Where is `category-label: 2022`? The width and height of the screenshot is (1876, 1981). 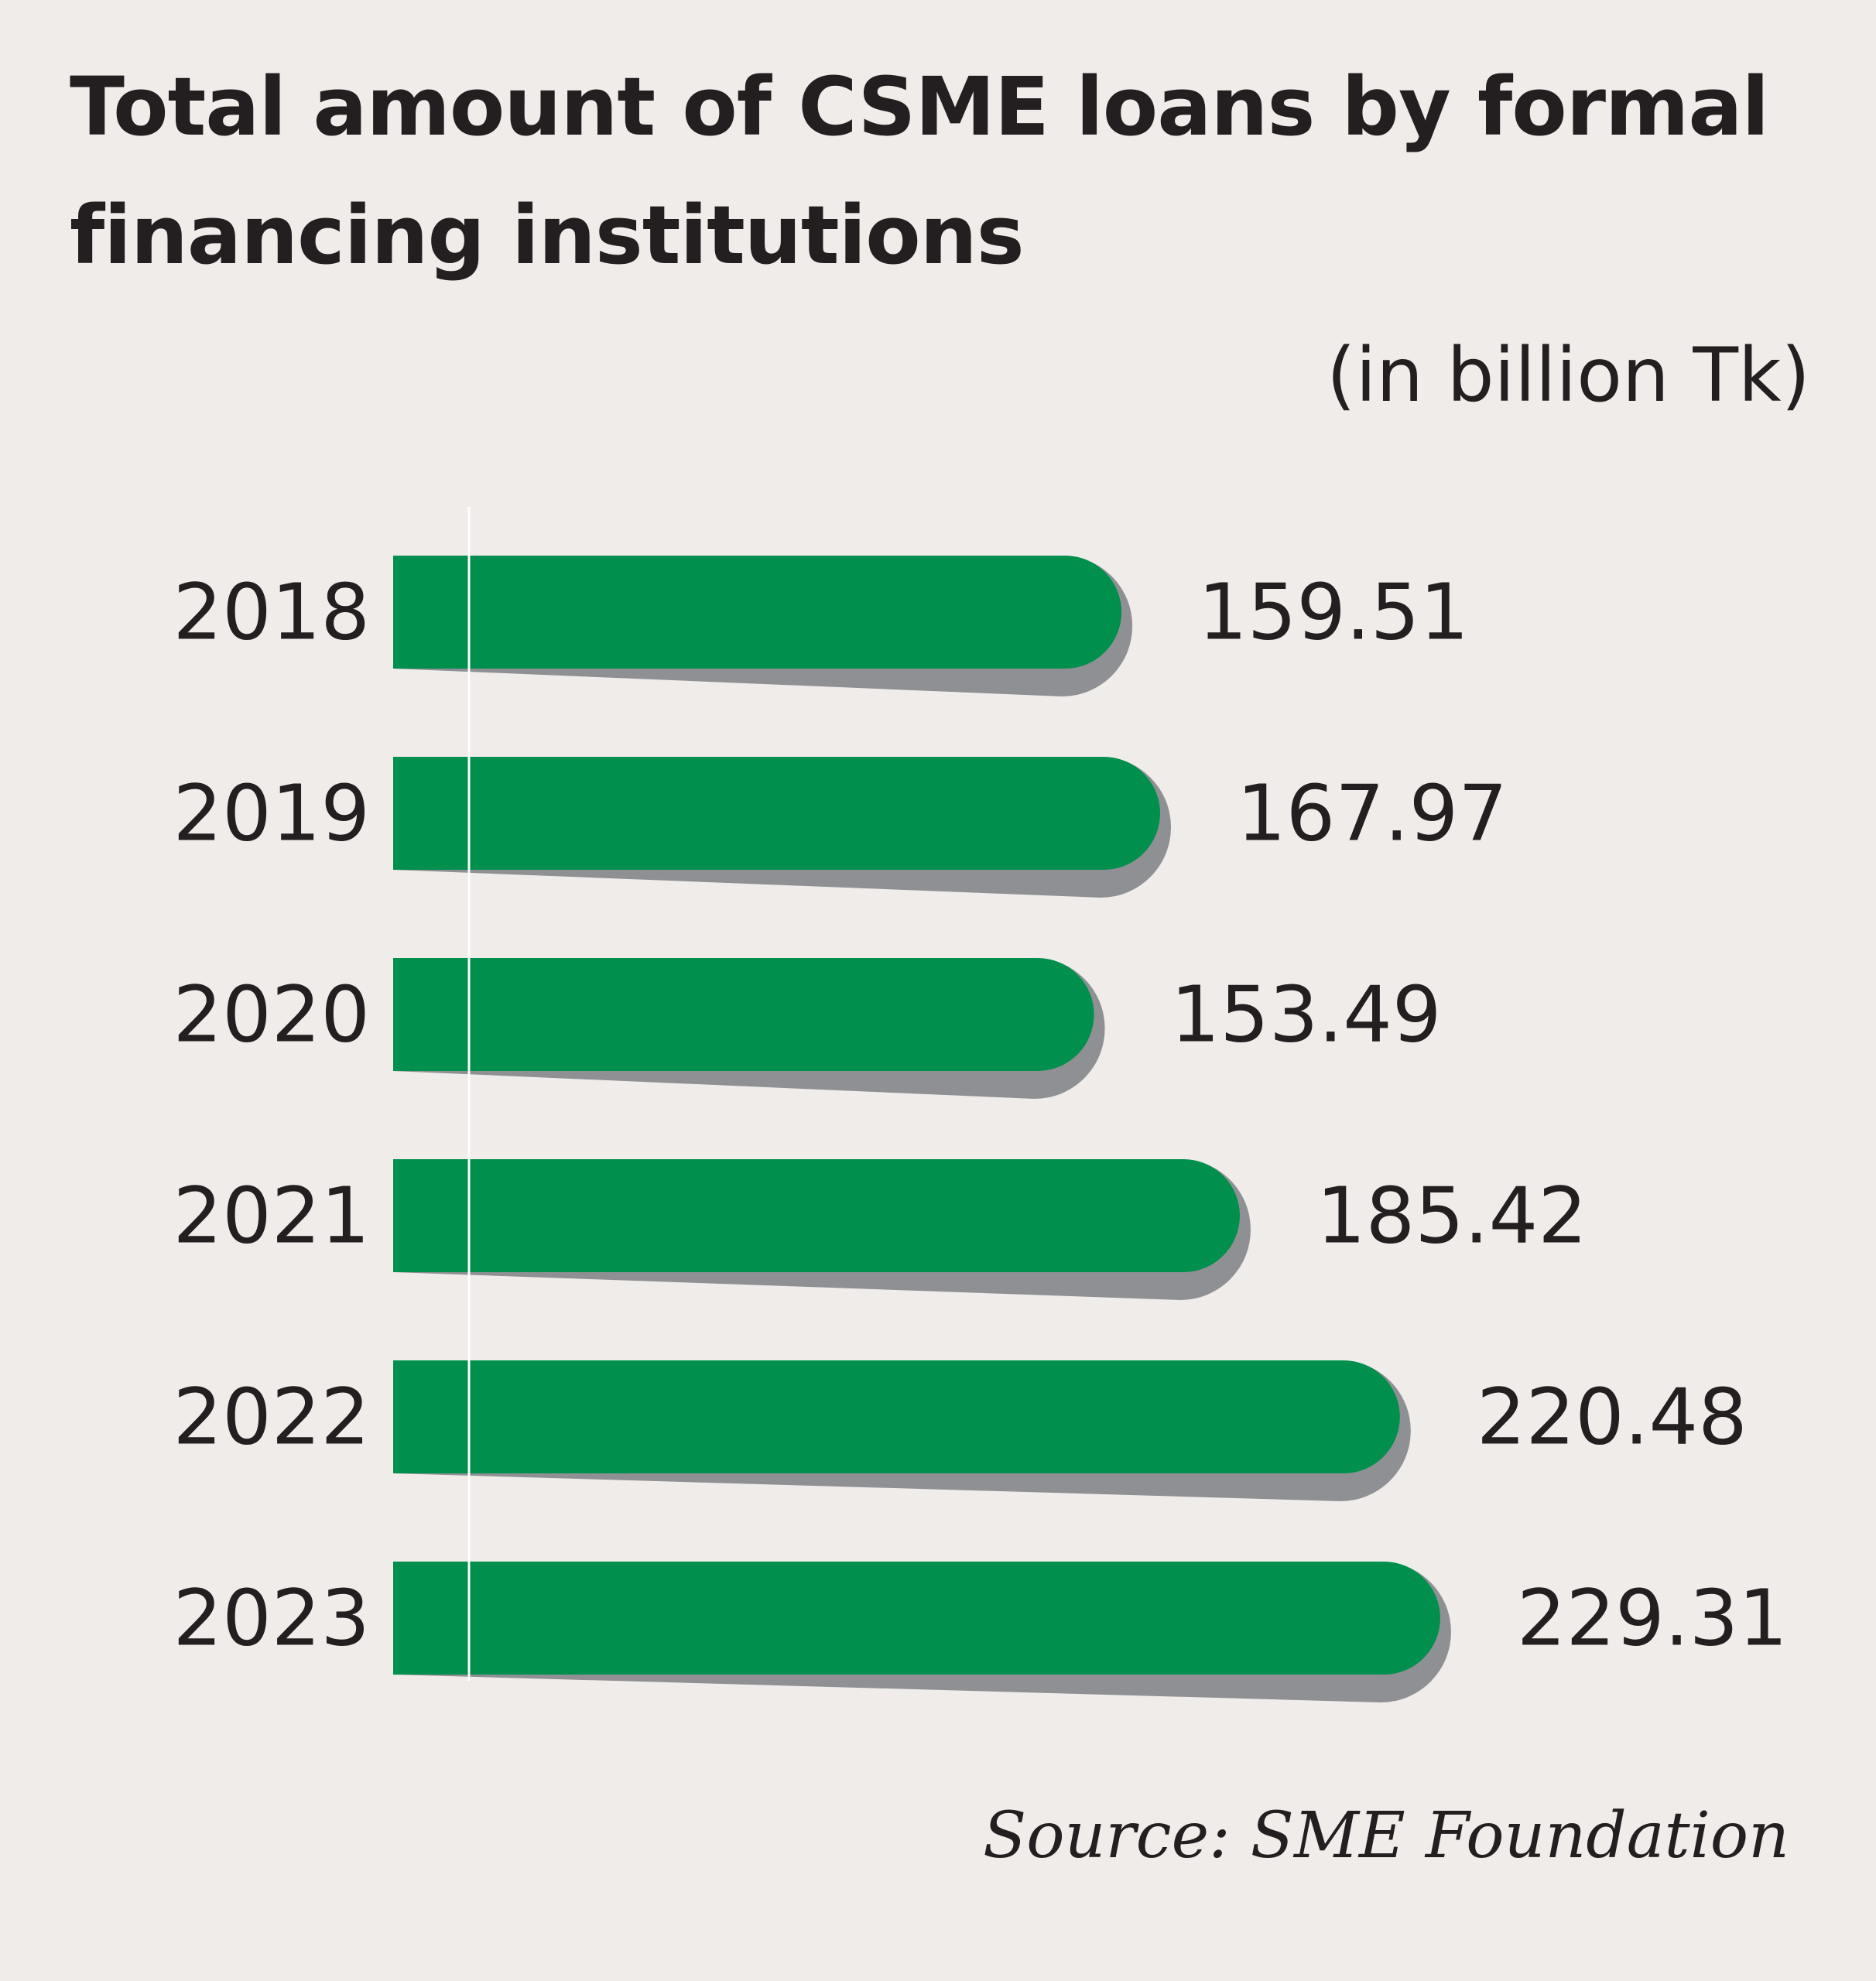 category-label: 2022 is located at coordinates (272, 1417).